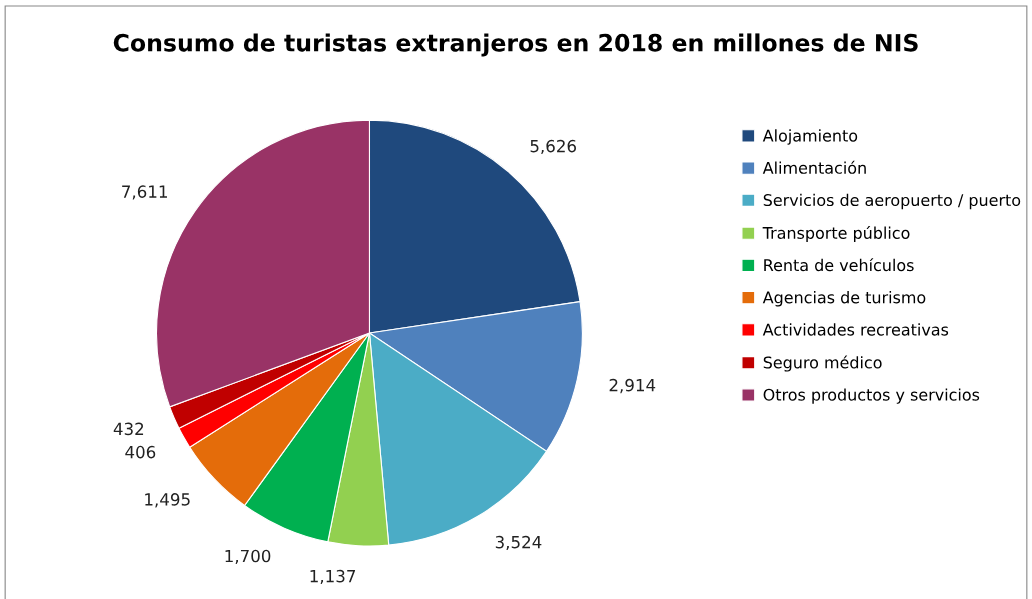 This screenshot has height=599, width=1032. Describe the element at coordinates (822, 363) in the screenshot. I see `legend-label: Seguro médico` at that location.